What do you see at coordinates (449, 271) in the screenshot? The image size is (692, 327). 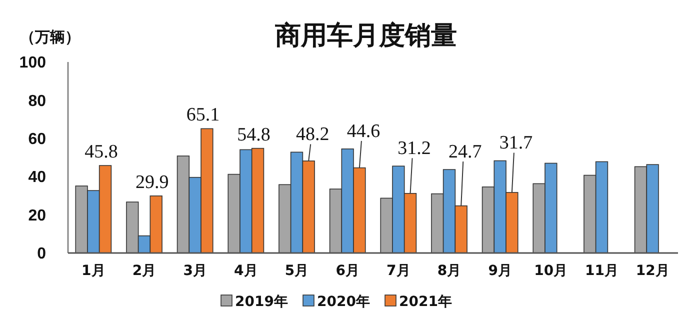 I see `x-tick-label: 8月` at bounding box center [449, 271].